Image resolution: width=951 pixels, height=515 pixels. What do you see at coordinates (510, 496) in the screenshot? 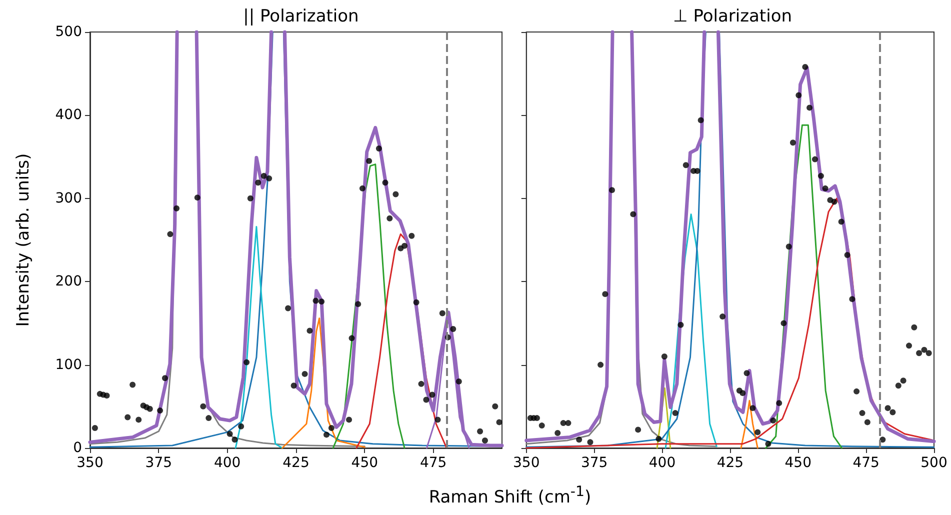
I see `x-axis-title: Raman Shift (cm$^{-1}$)` at bounding box center [510, 496].